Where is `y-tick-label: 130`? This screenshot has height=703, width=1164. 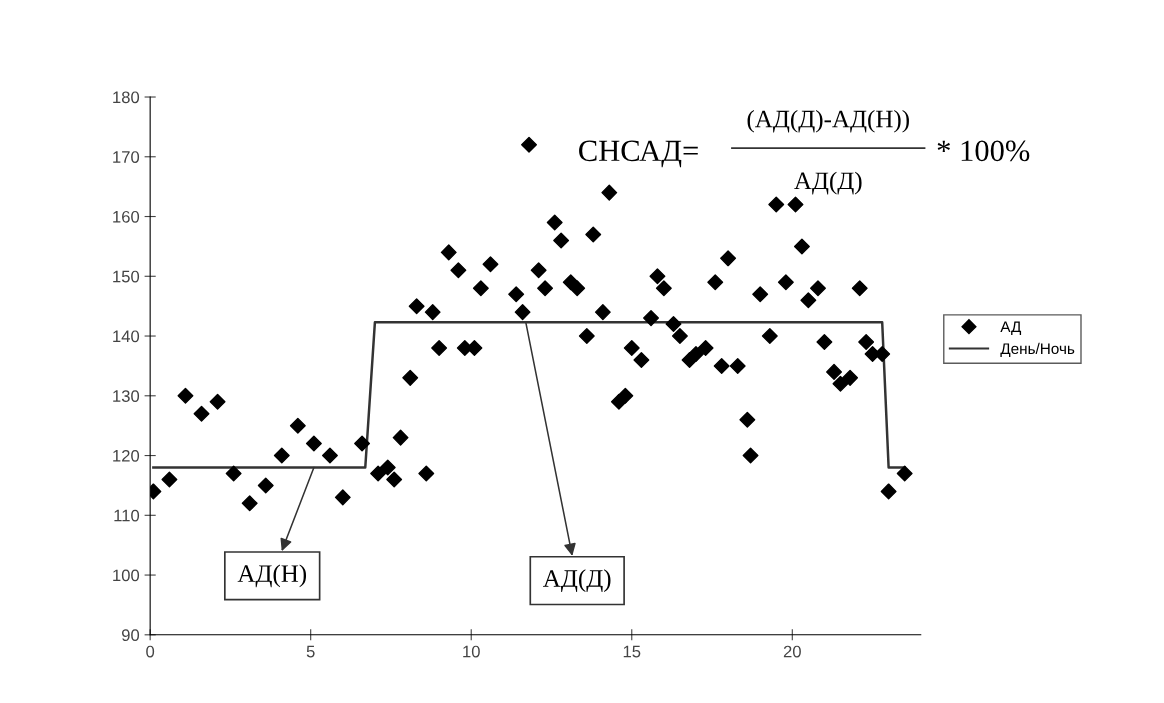 y-tick-label: 130 is located at coordinates (126, 396).